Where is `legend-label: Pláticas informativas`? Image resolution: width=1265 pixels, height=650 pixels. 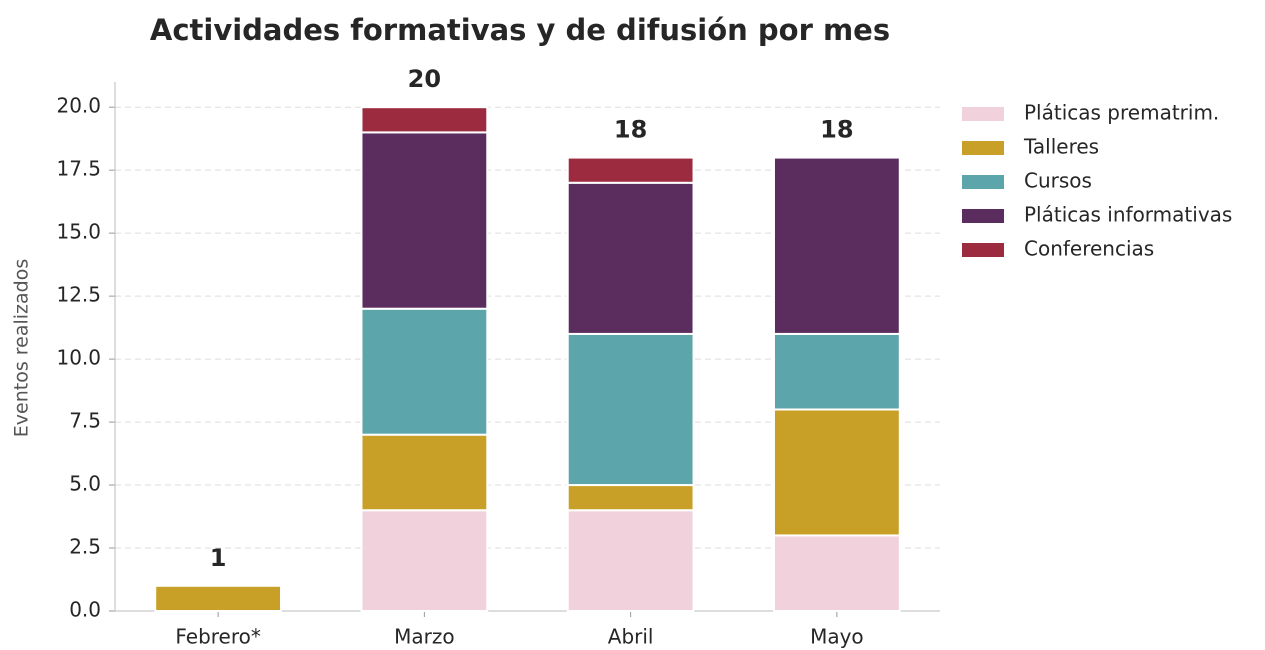 legend-label: Pláticas informativas is located at coordinates (1128, 215).